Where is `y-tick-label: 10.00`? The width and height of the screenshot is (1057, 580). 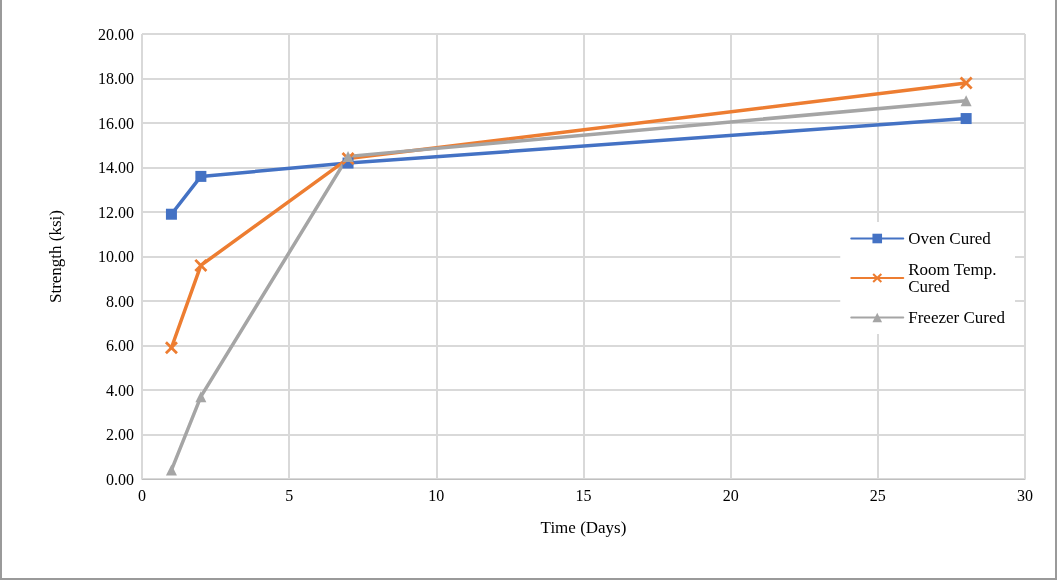 y-tick-label: 10.00 is located at coordinates (116, 256).